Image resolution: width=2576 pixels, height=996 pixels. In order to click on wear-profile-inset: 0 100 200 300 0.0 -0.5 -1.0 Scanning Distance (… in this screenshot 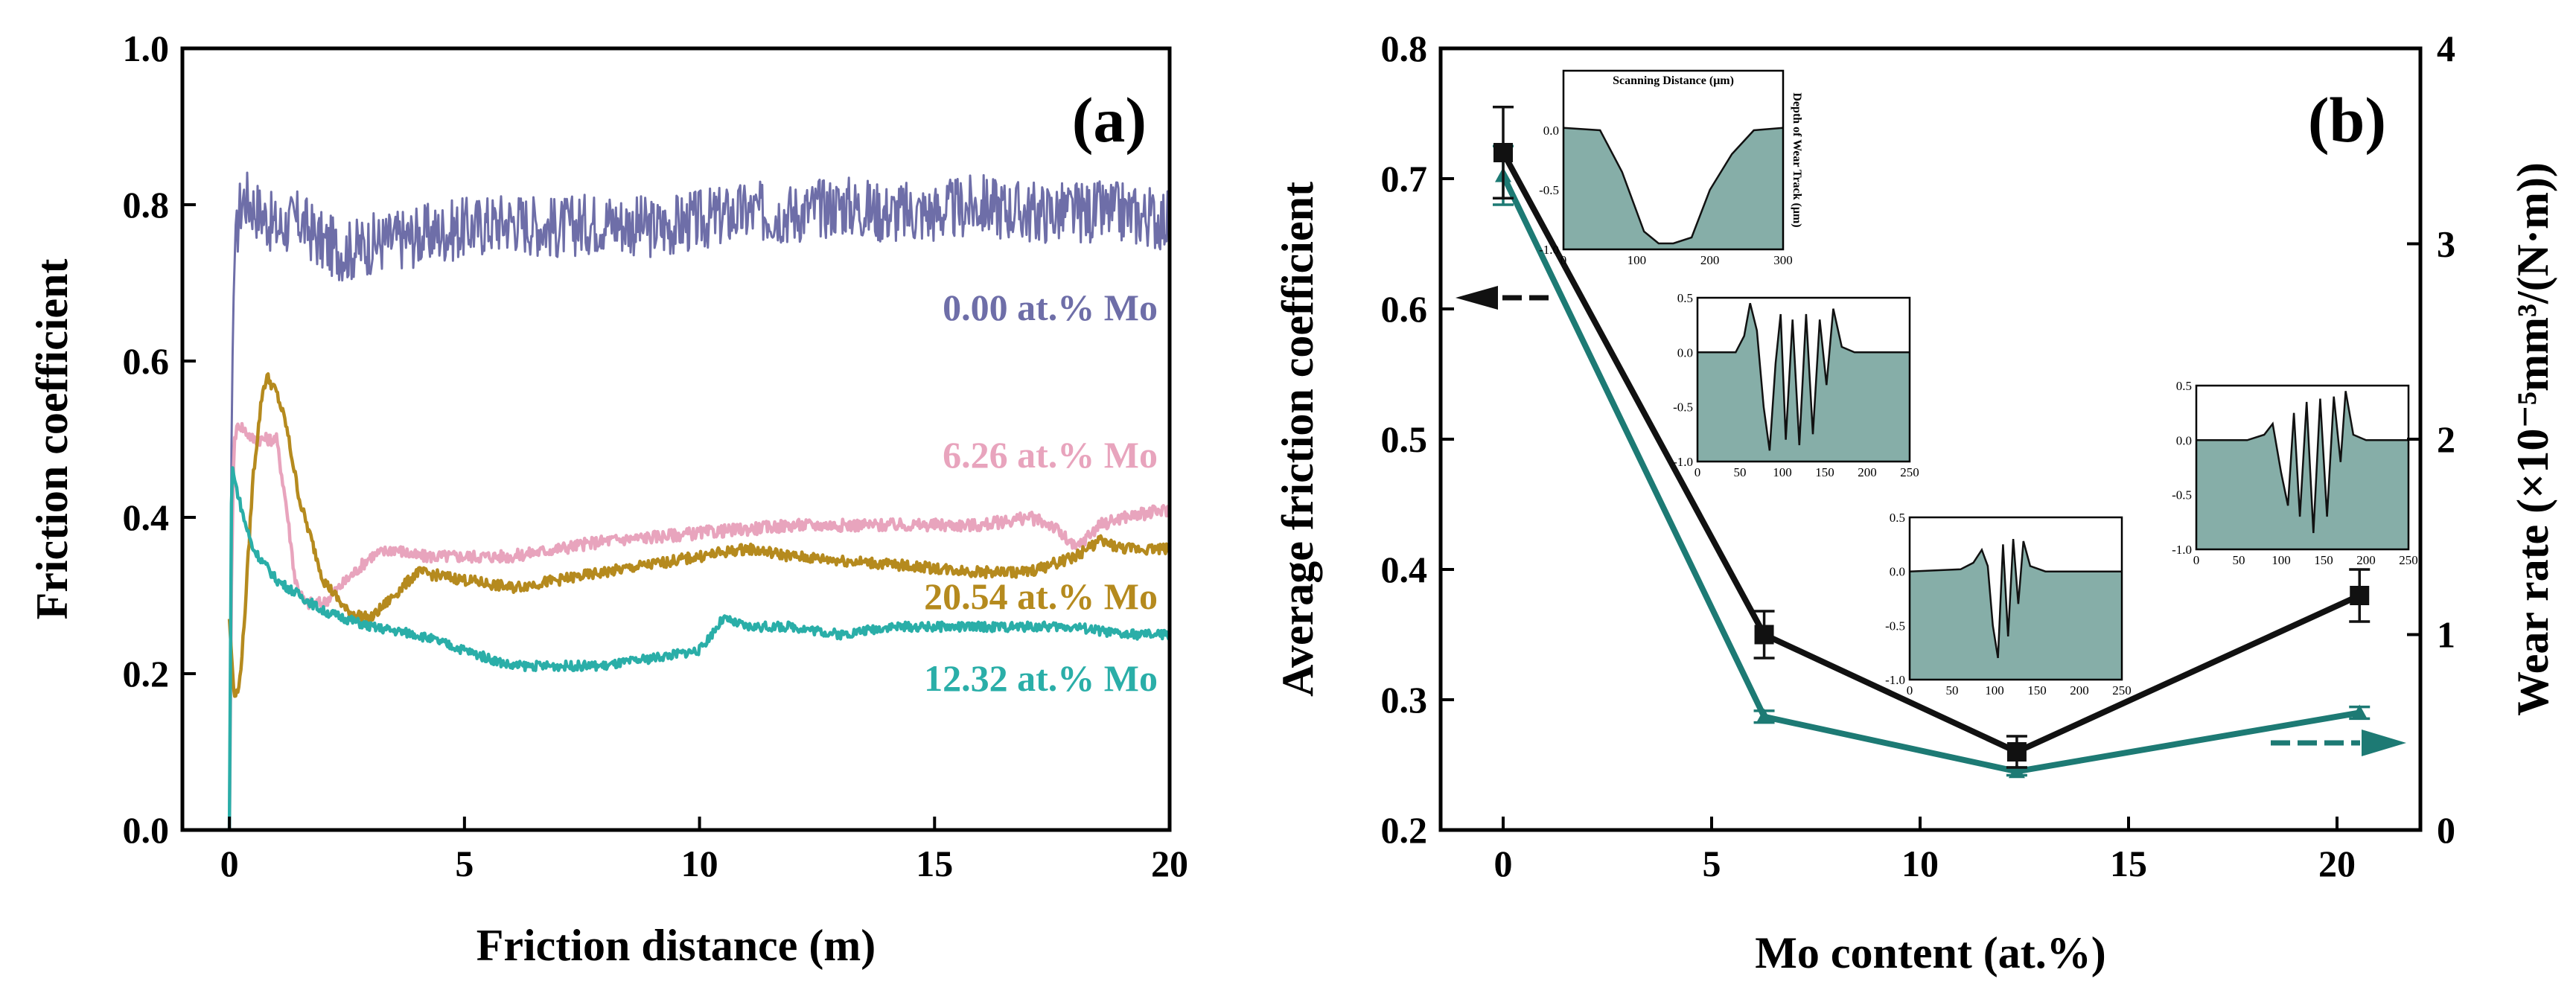, I will do `click(1671, 168)`.